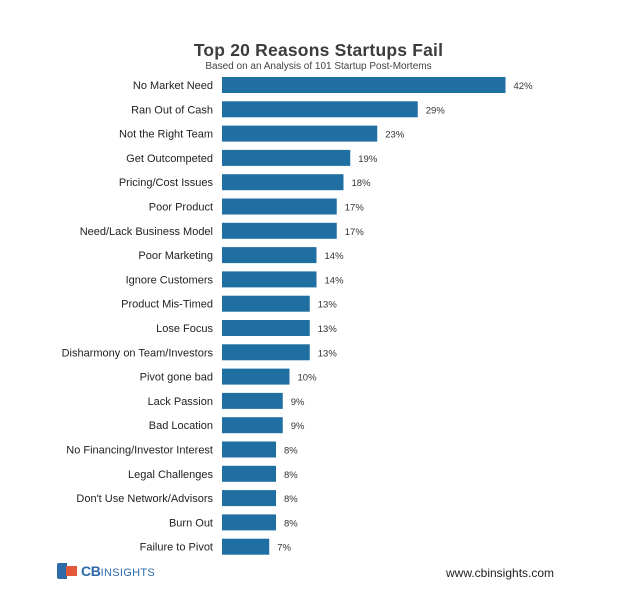  I want to click on value-label: 42%, so click(524, 86).